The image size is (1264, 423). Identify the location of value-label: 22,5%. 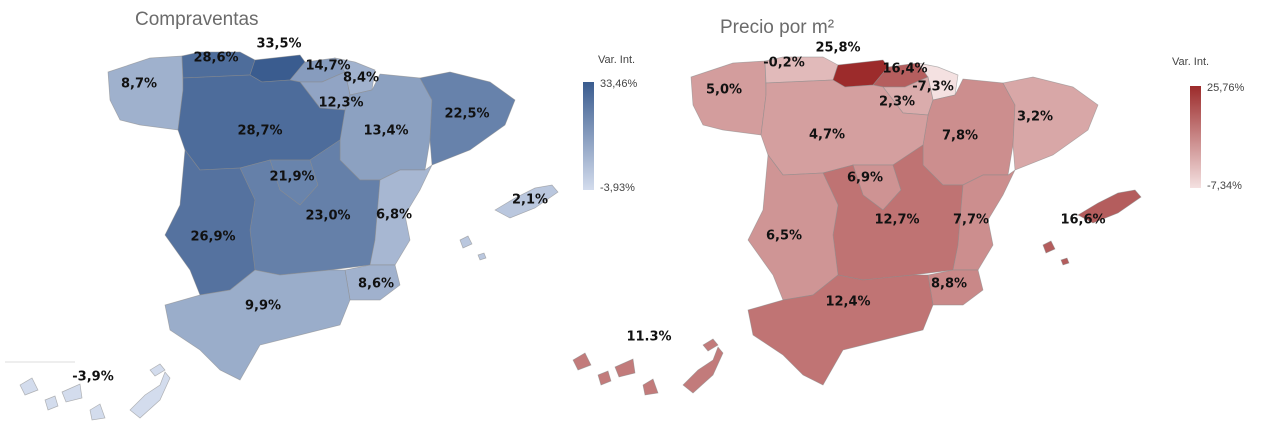
(466, 114).